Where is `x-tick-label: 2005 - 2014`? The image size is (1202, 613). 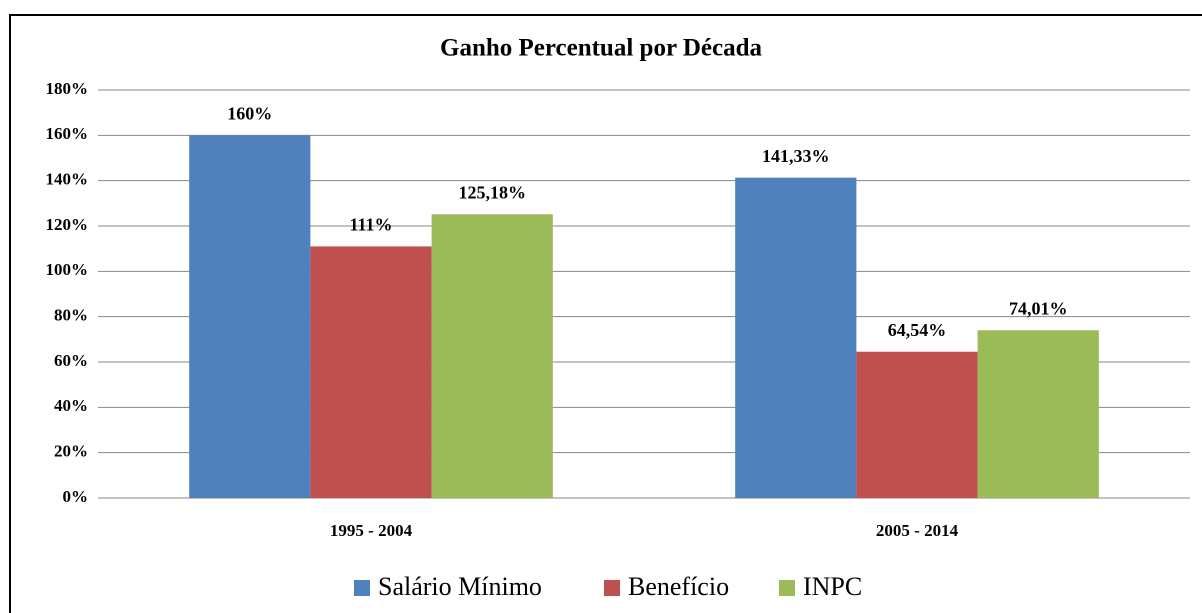
x-tick-label: 2005 - 2014 is located at coordinates (917, 530).